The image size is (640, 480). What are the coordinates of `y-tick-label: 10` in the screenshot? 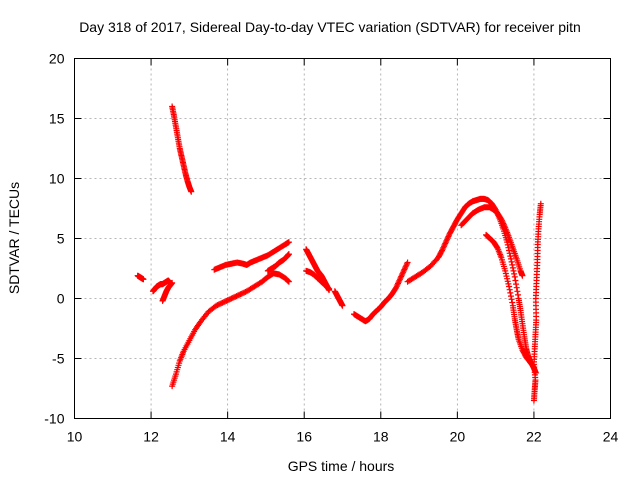 It's located at (57, 179).